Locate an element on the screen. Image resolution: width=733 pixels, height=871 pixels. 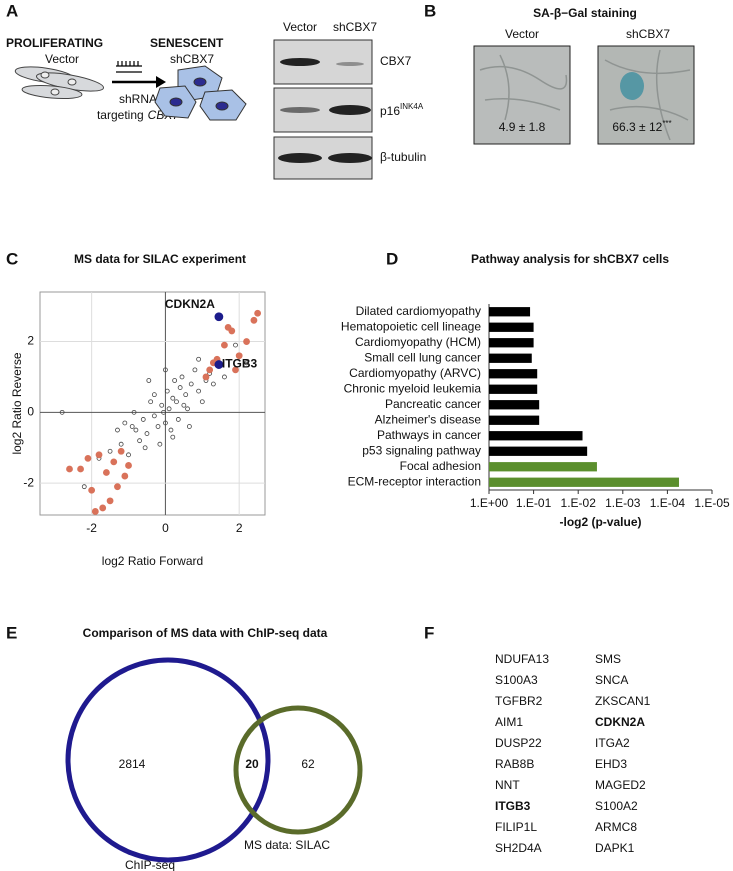
y-tick-label: p53 signaling pathway is located at coordinates (421, 450).